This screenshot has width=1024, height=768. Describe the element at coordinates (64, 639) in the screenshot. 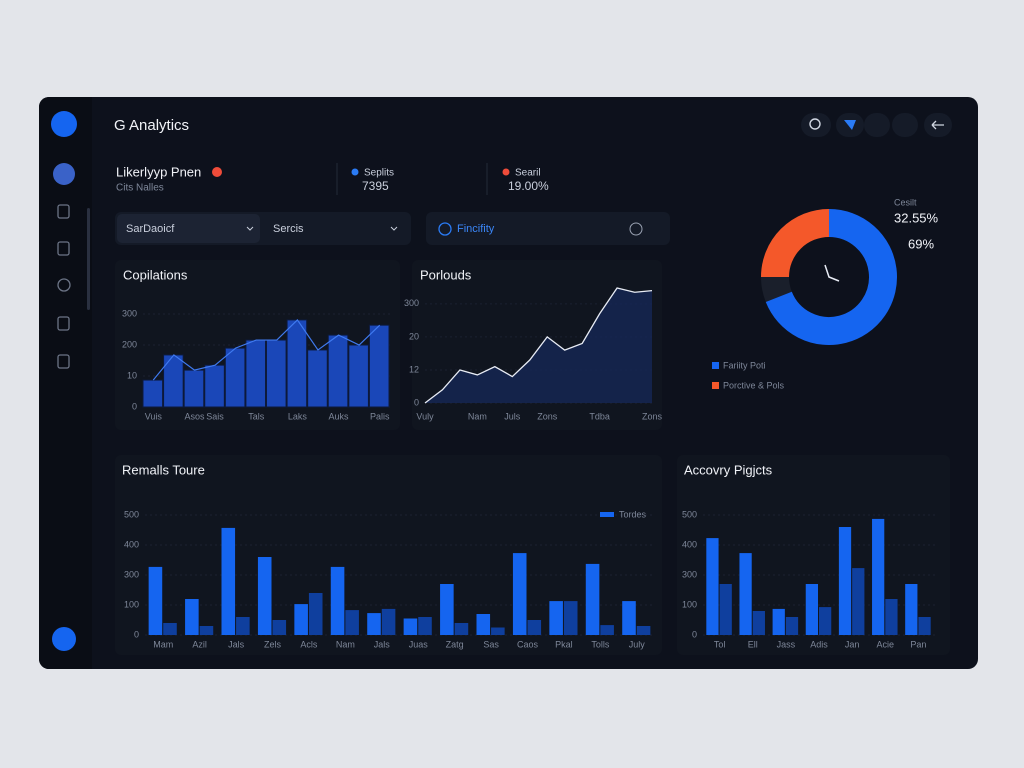

I see `settings` at that location.